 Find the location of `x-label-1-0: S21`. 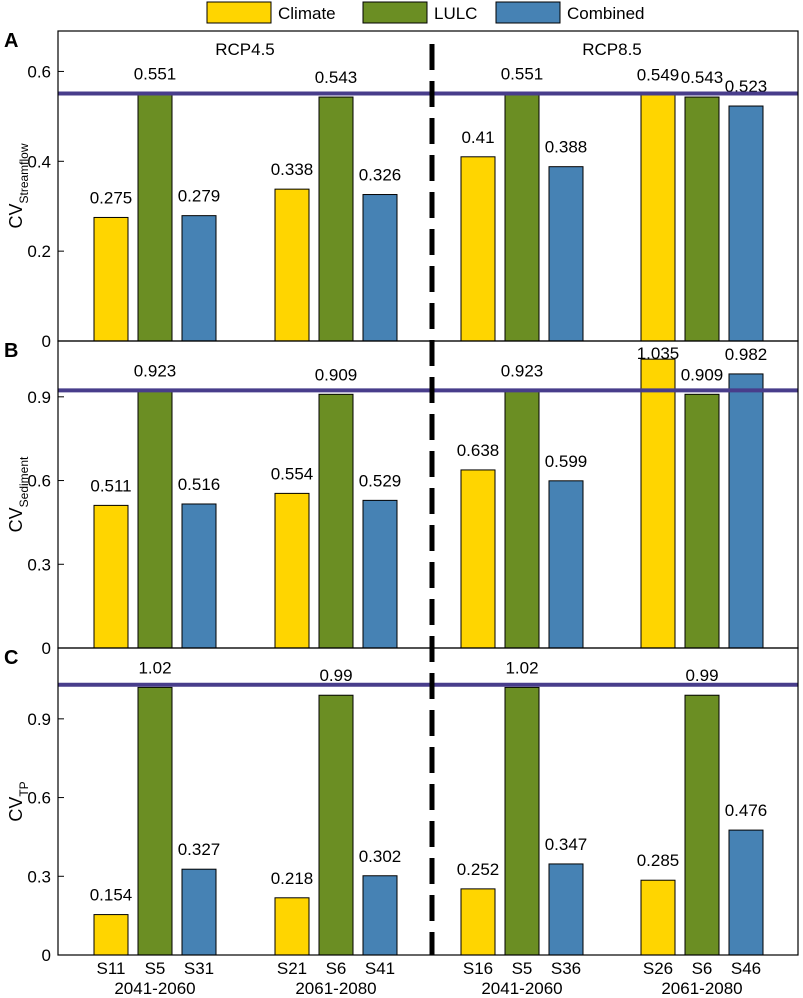

x-label-1-0: S21 is located at coordinates (292, 968).